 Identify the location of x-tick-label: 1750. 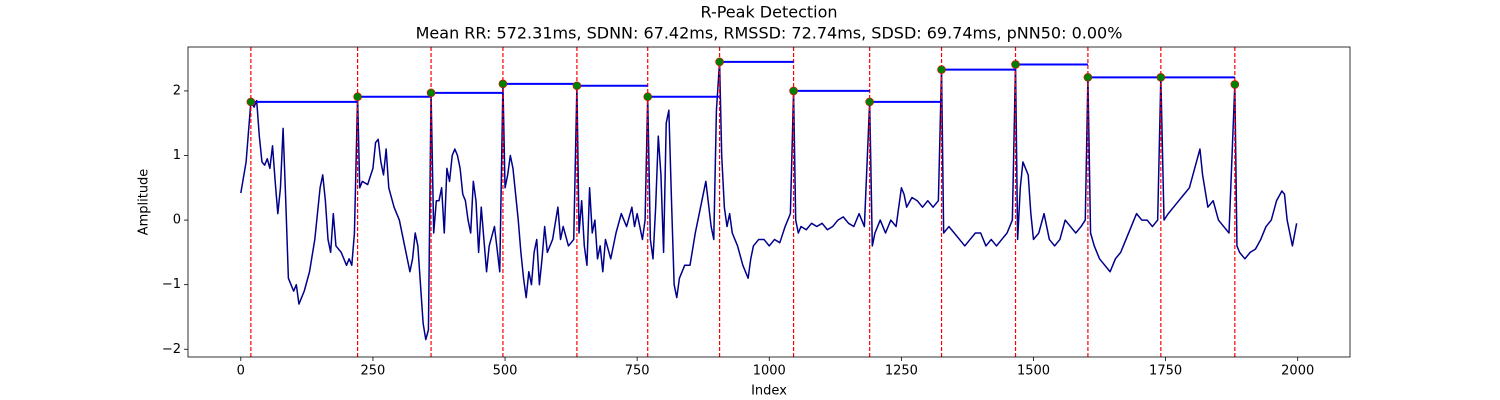
(1165, 371).